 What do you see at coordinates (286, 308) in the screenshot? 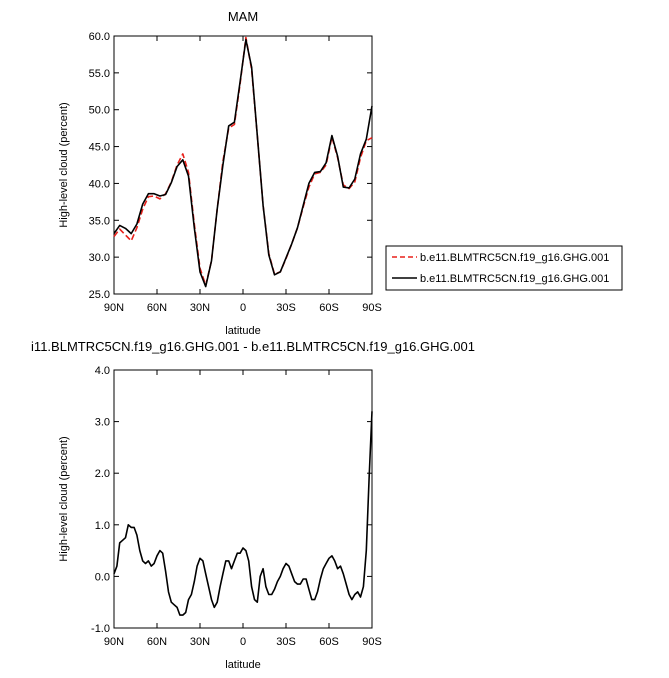
I see `top-x-tick-label: 30S` at bounding box center [286, 308].